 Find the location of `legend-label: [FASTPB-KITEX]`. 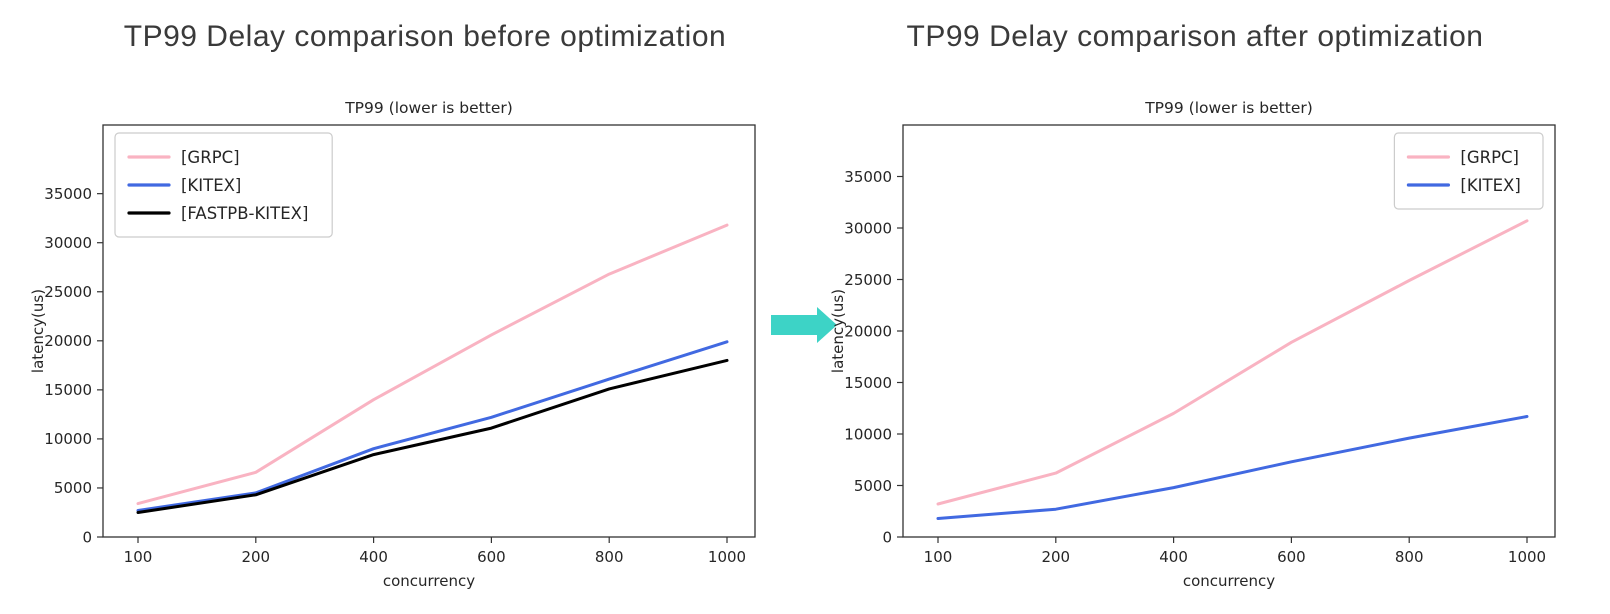

legend-label: [FASTPB-KITEX] is located at coordinates (244, 213).